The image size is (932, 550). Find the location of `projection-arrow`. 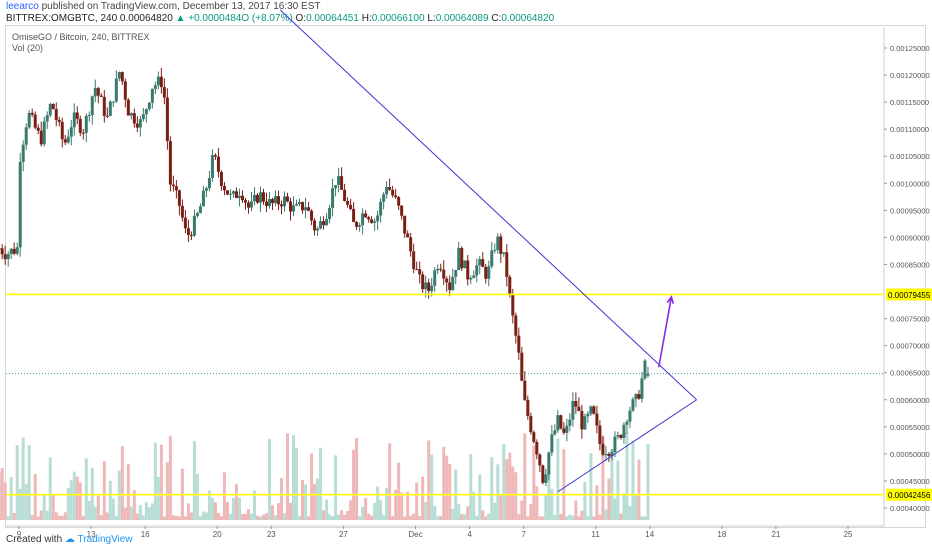

projection-arrow is located at coordinates (665, 332).